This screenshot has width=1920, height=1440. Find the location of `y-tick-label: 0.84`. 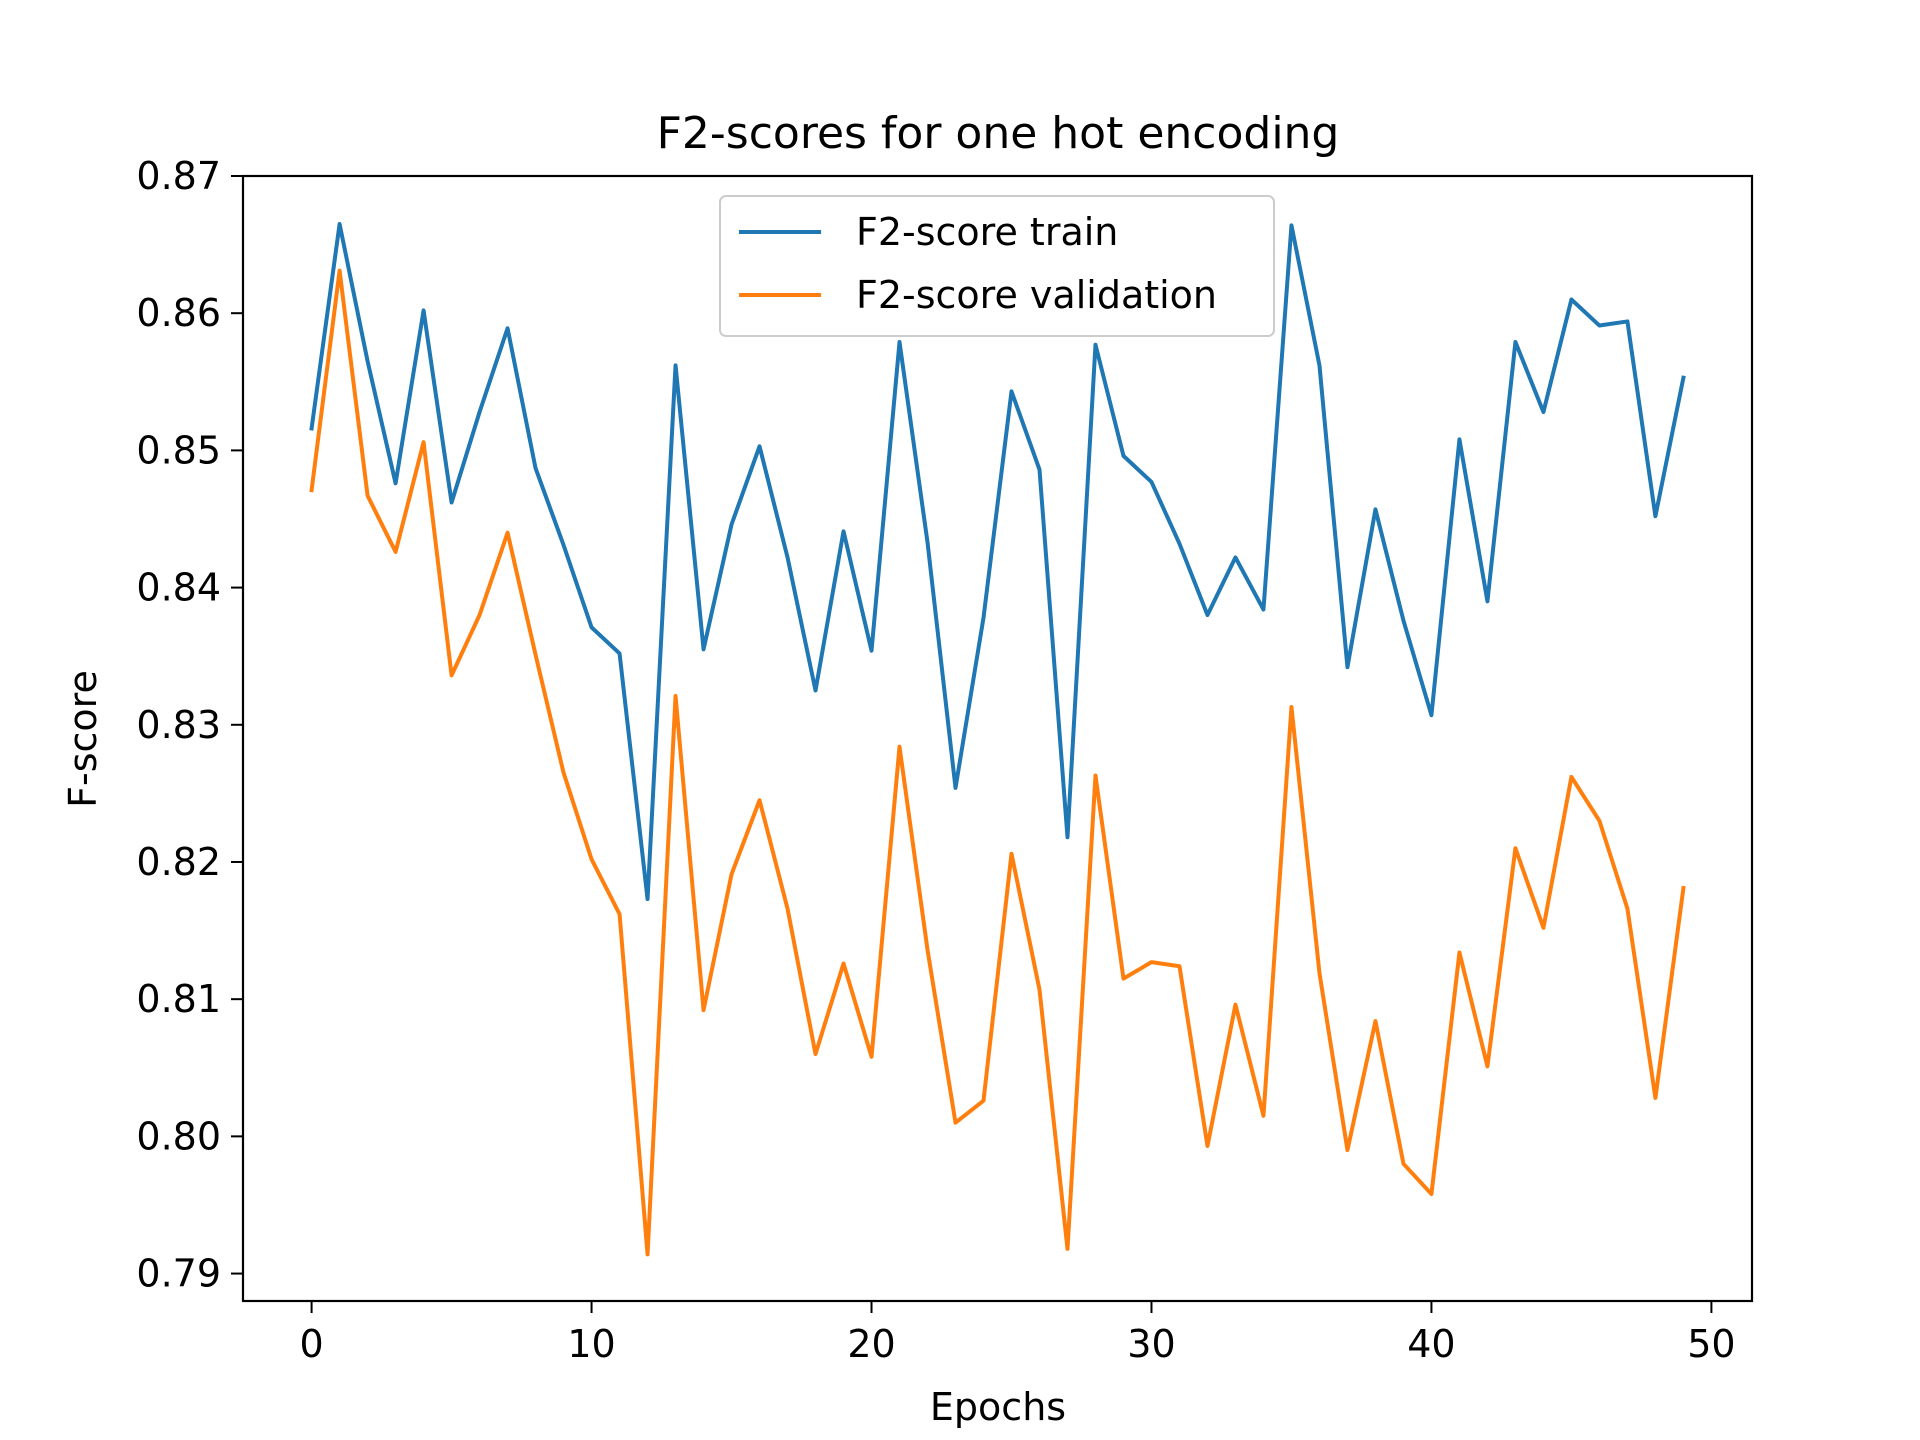

y-tick-label: 0.84 is located at coordinates (178, 588).